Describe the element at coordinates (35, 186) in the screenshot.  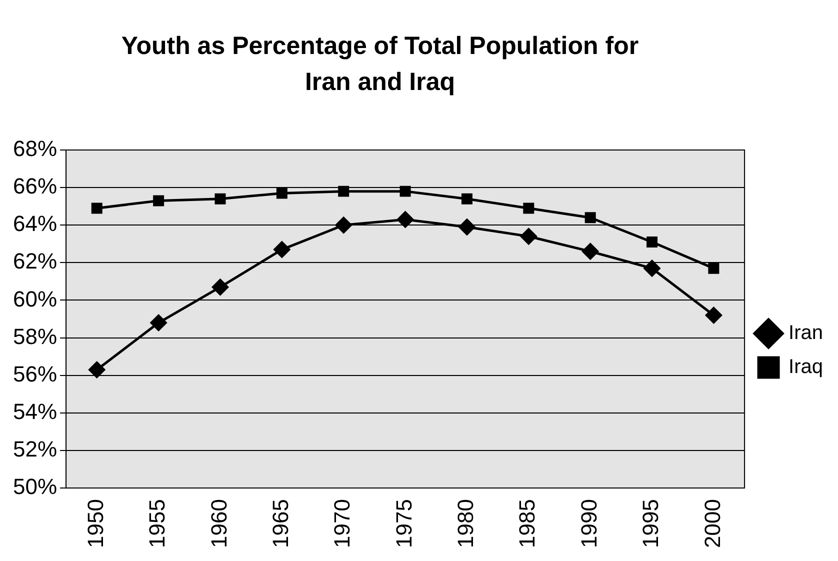
I see `y-tick-label: 66%` at that location.